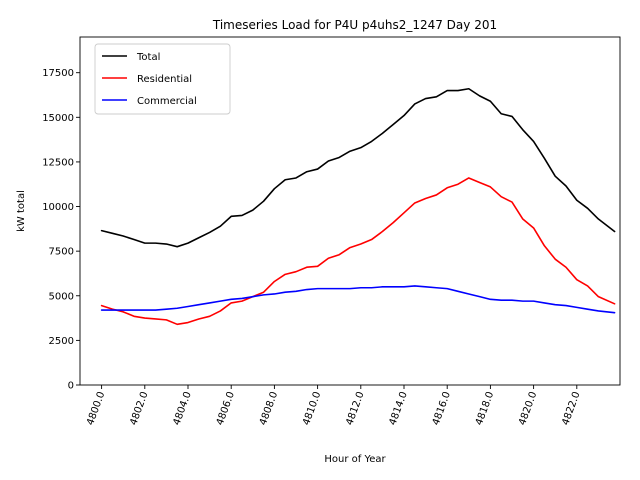 Image resolution: width=640 pixels, height=480 pixels. I want to click on y-tick-label: 7500, so click(61, 252).